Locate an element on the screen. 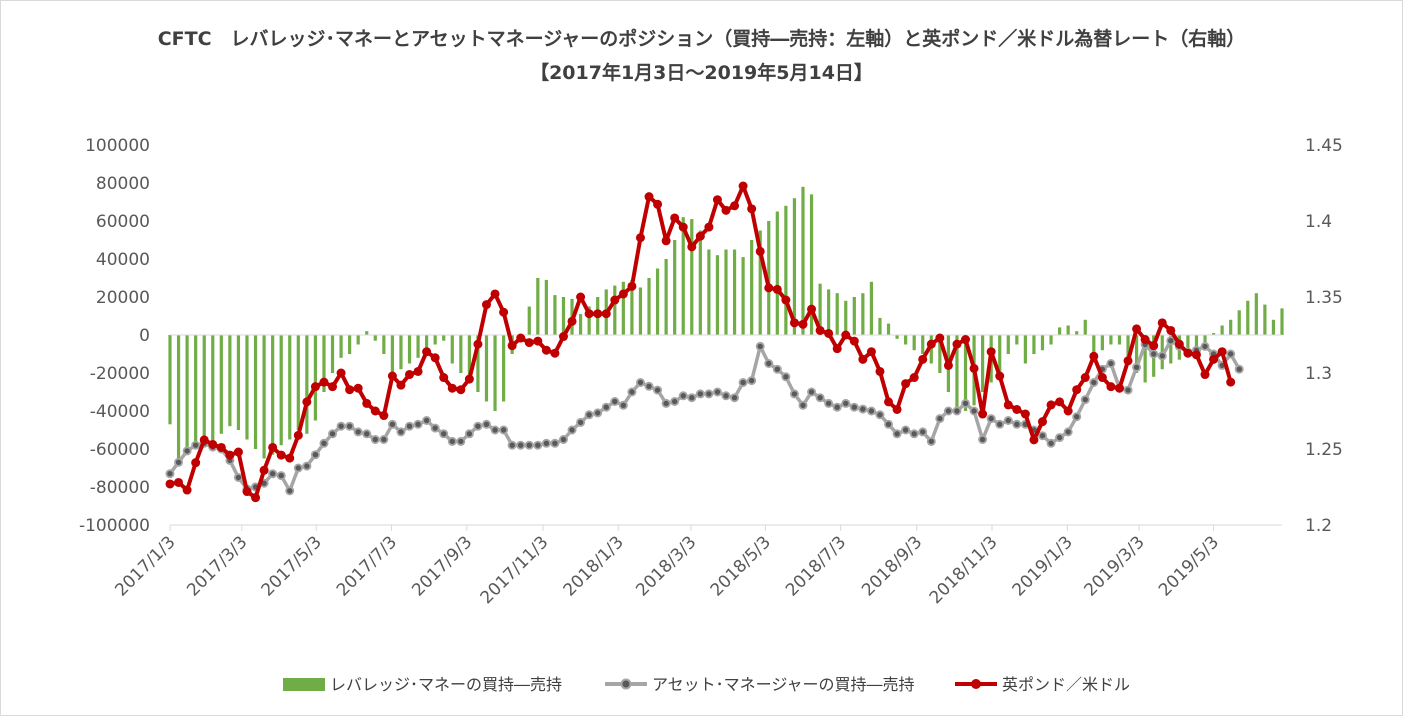 The image size is (1403, 716). x-tick-label: 2017/3/3 is located at coordinates (217, 566).